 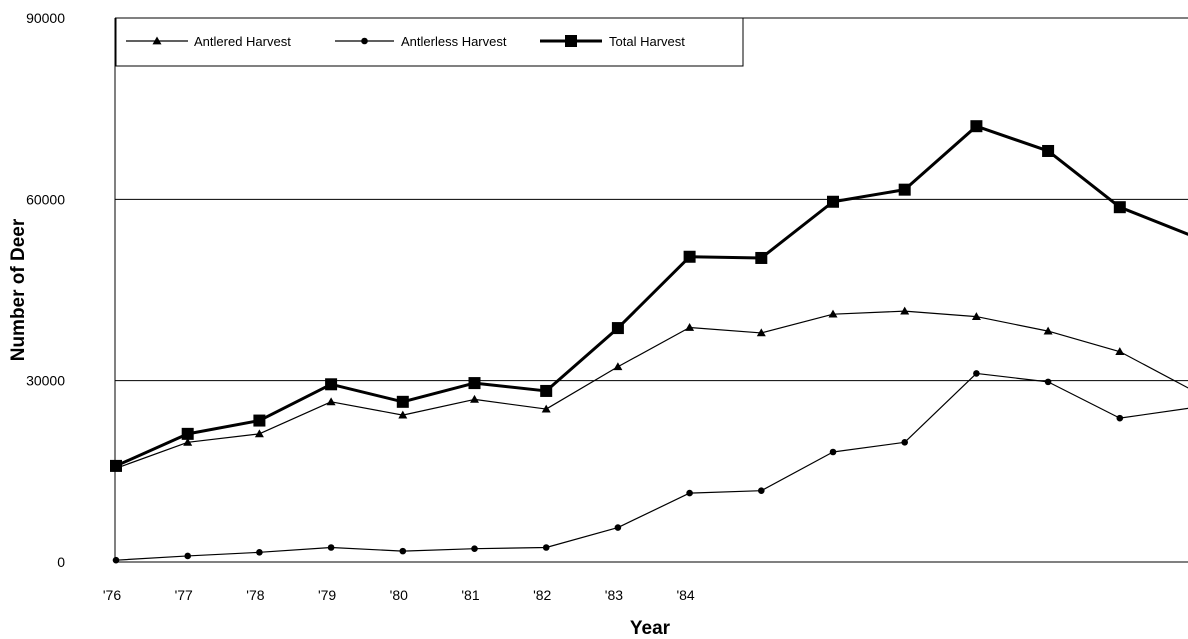 I want to click on x-tick-label: '82, so click(x=542, y=595).